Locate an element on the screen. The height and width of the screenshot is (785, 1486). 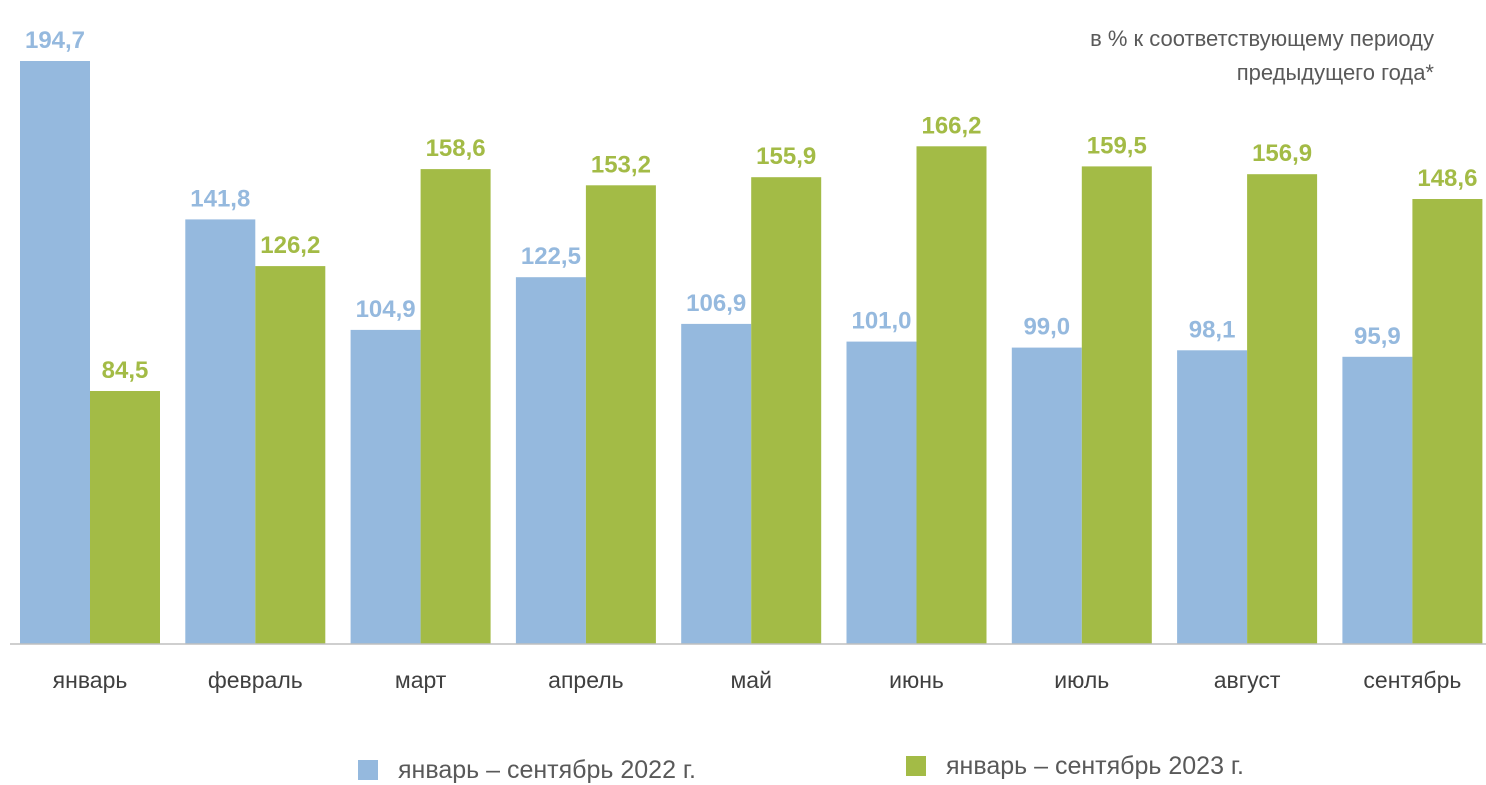
data-label-2023-7: 156,9 is located at coordinates (1282, 153).